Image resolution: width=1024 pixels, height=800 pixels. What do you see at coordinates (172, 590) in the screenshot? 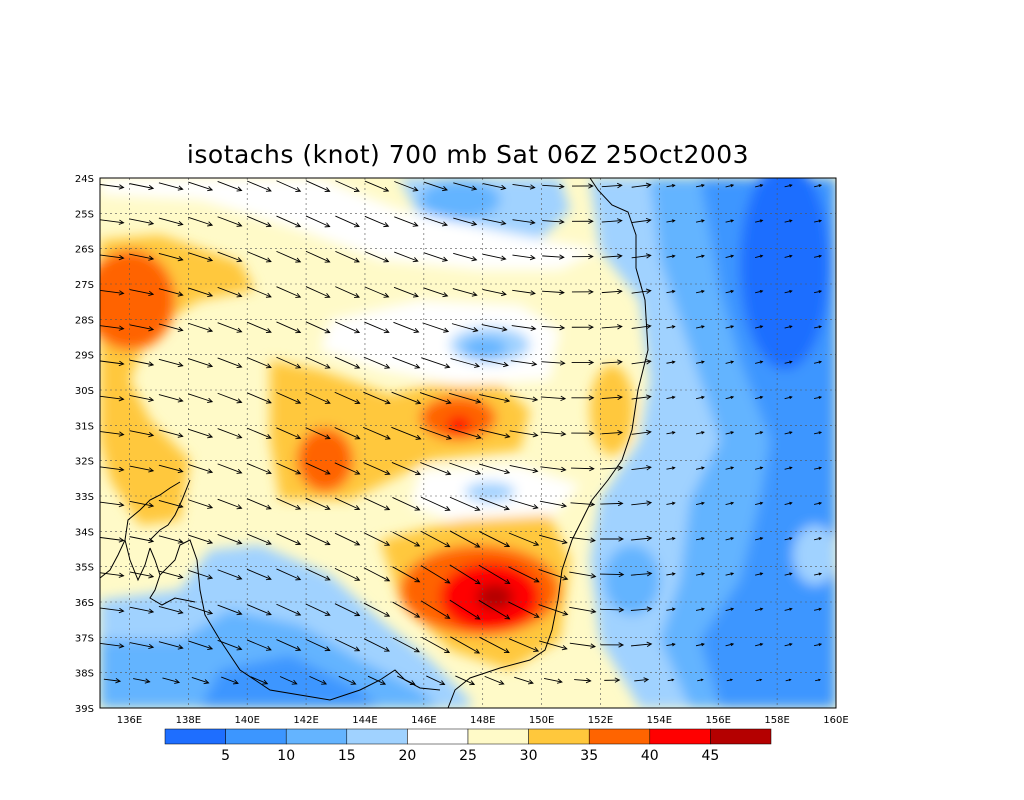
I see `coastline-segment` at bounding box center [172, 590].